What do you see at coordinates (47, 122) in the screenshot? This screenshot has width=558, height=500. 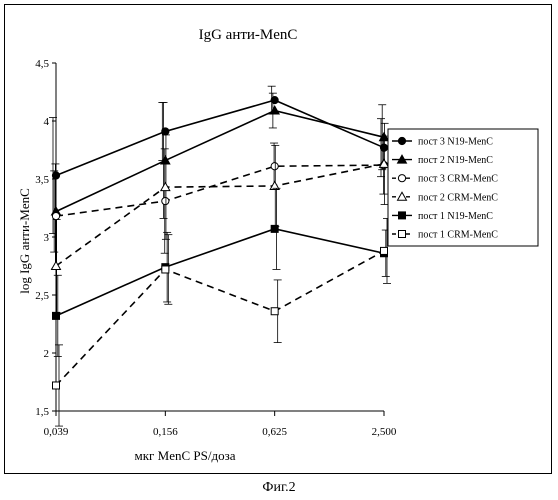 I see `y-tick-label: 4` at bounding box center [47, 122].